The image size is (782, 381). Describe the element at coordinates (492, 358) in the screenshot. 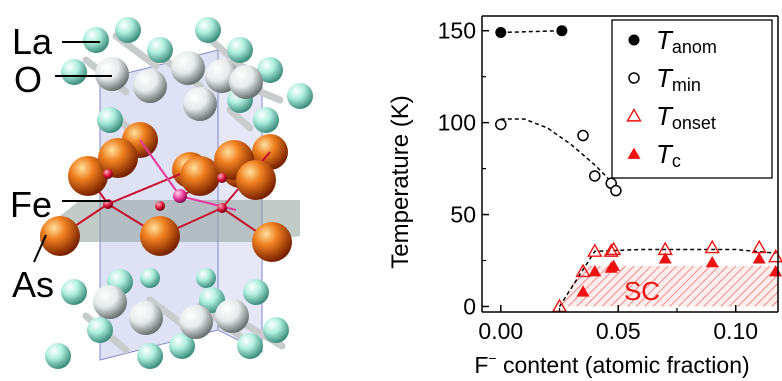

I see `x-axis-label-sup: −` at that location.